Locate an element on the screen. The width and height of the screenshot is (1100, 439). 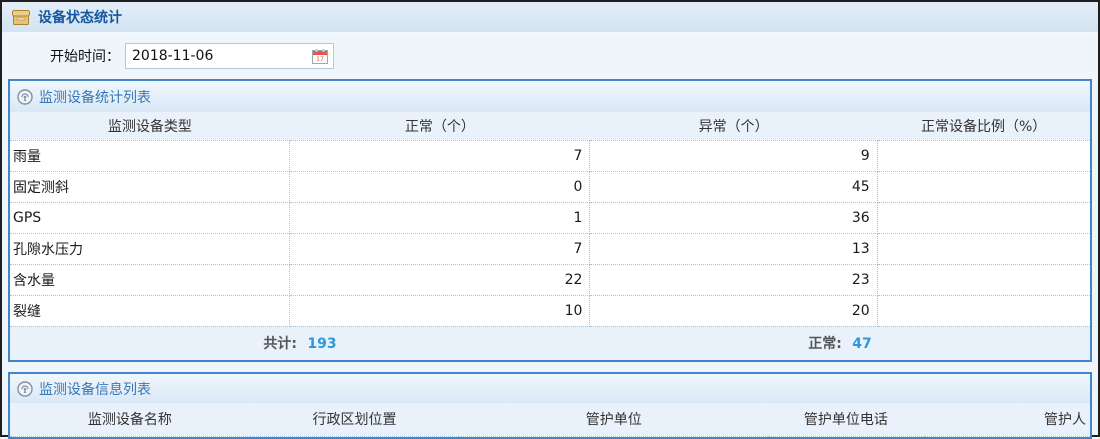
stats-footer-row: 共计: 193 正常: 47 is located at coordinates (550, 343).